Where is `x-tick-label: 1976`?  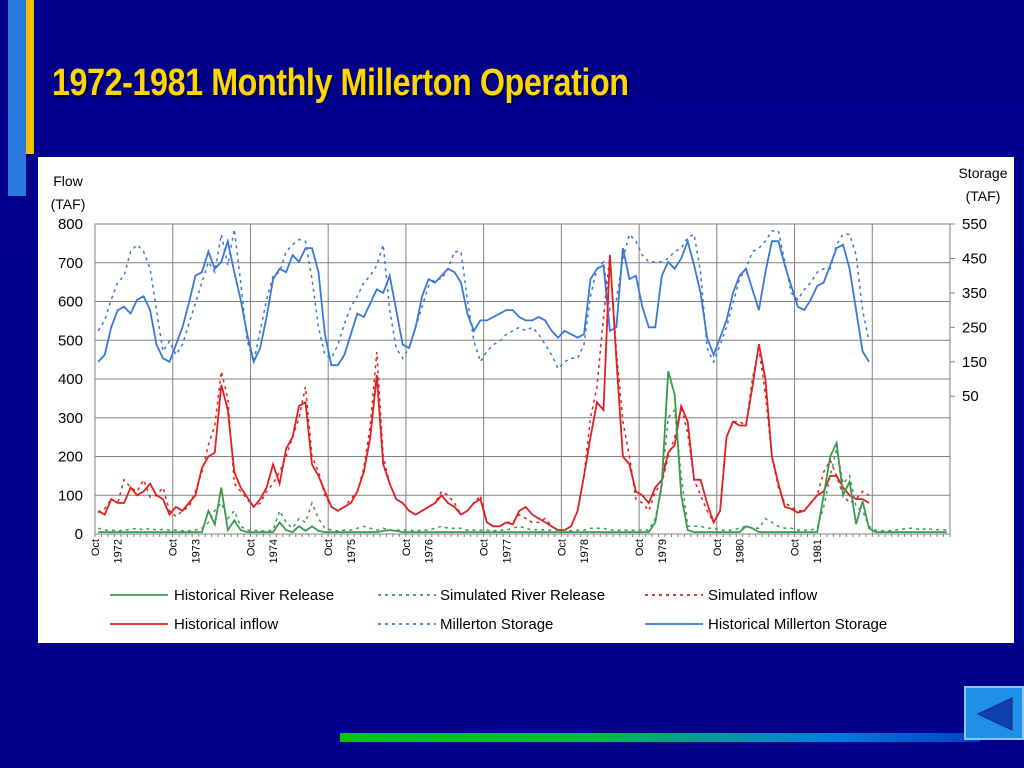
x-tick-label: 1976 is located at coordinates (430, 551).